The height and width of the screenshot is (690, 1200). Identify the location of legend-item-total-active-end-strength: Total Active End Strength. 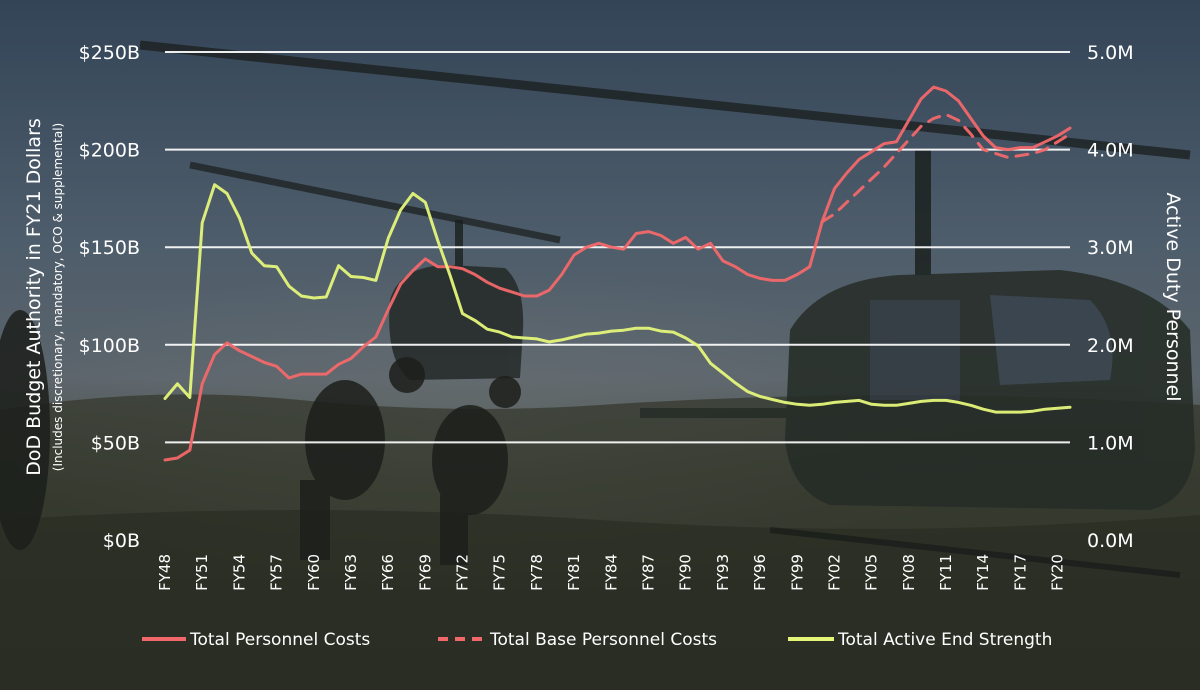
(920, 640).